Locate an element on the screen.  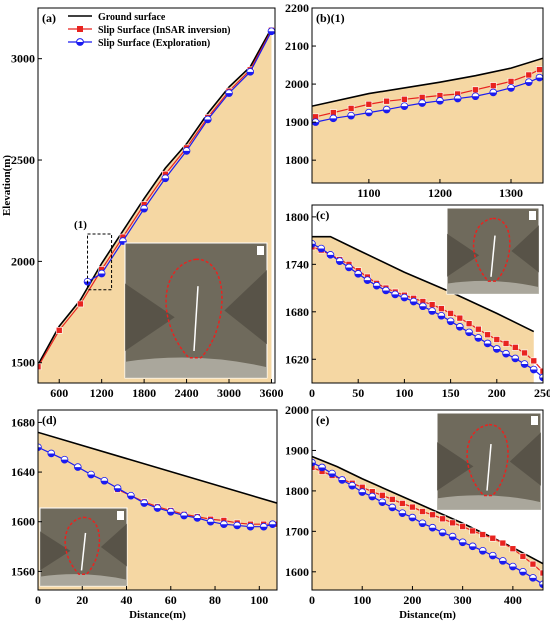
legend-item-insar: Slip Surface (InSAR inversion) is located at coordinates (164, 30).